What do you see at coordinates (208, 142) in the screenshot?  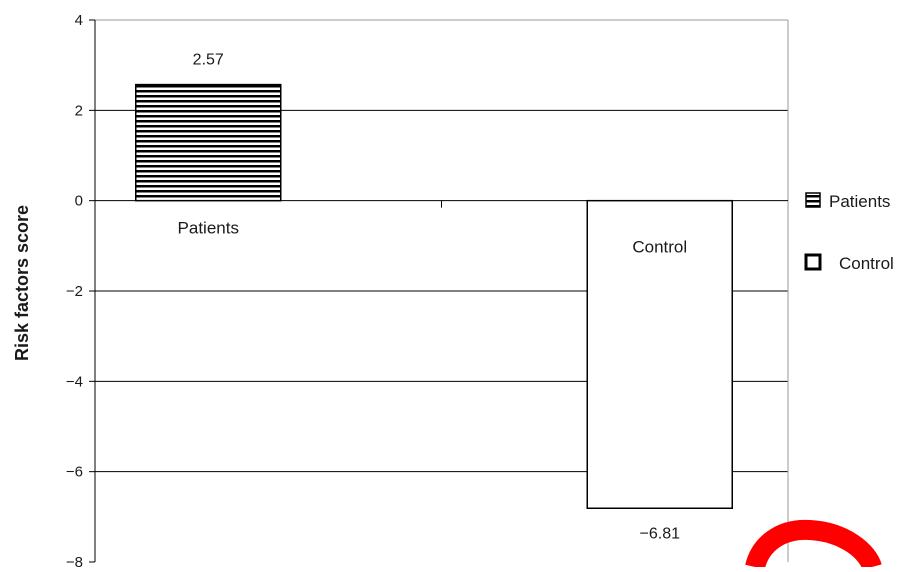 I see `bar-patients` at bounding box center [208, 142].